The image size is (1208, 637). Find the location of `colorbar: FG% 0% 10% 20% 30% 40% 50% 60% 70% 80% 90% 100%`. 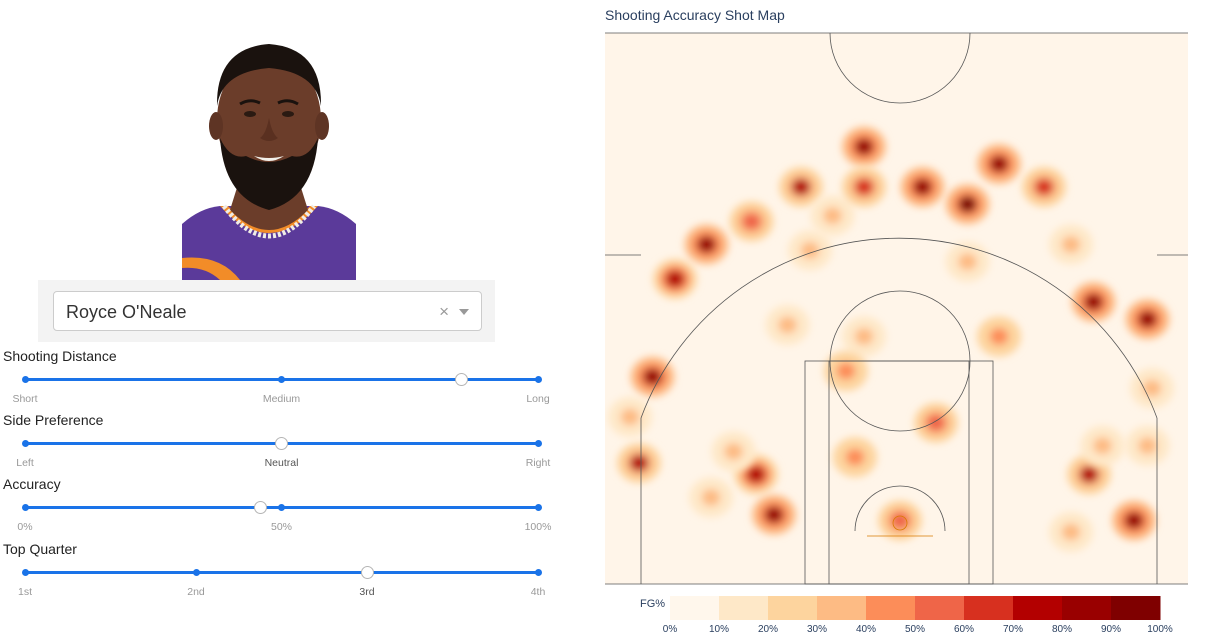

colorbar: FG% 0% 10% 20% 30% 40% 50% 60% 70% 80% 90% 100% is located at coordinates (906, 615).